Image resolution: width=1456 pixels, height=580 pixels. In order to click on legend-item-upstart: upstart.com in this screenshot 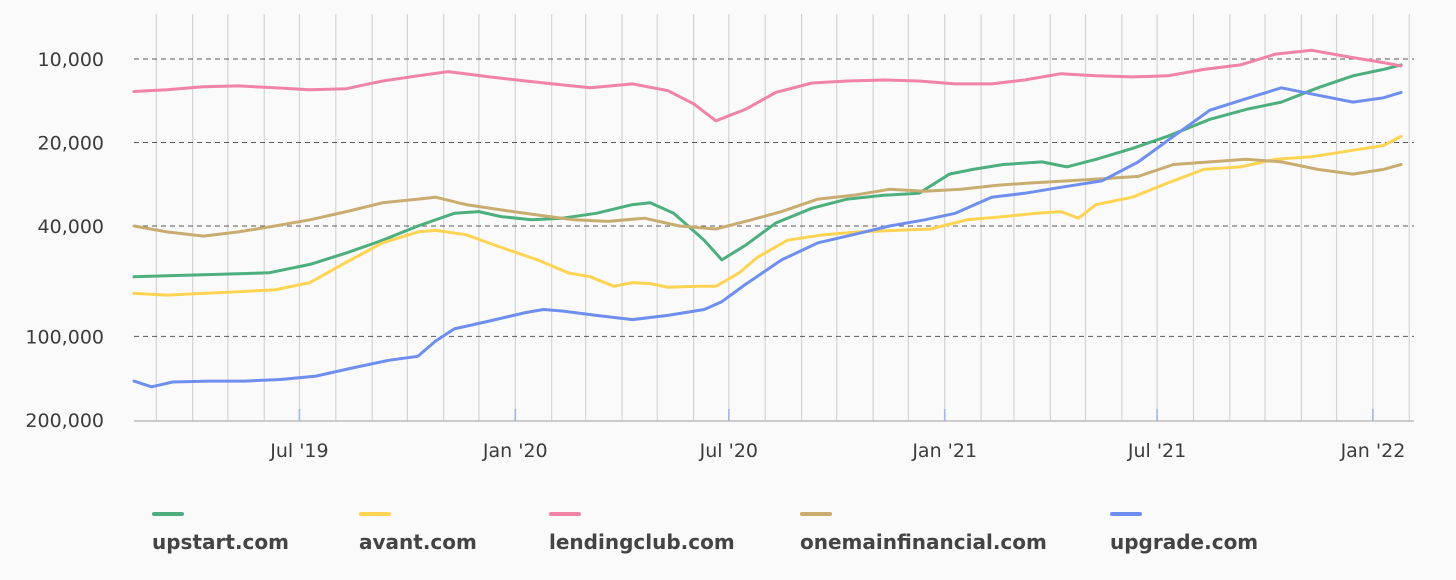, I will do `click(220, 531)`.